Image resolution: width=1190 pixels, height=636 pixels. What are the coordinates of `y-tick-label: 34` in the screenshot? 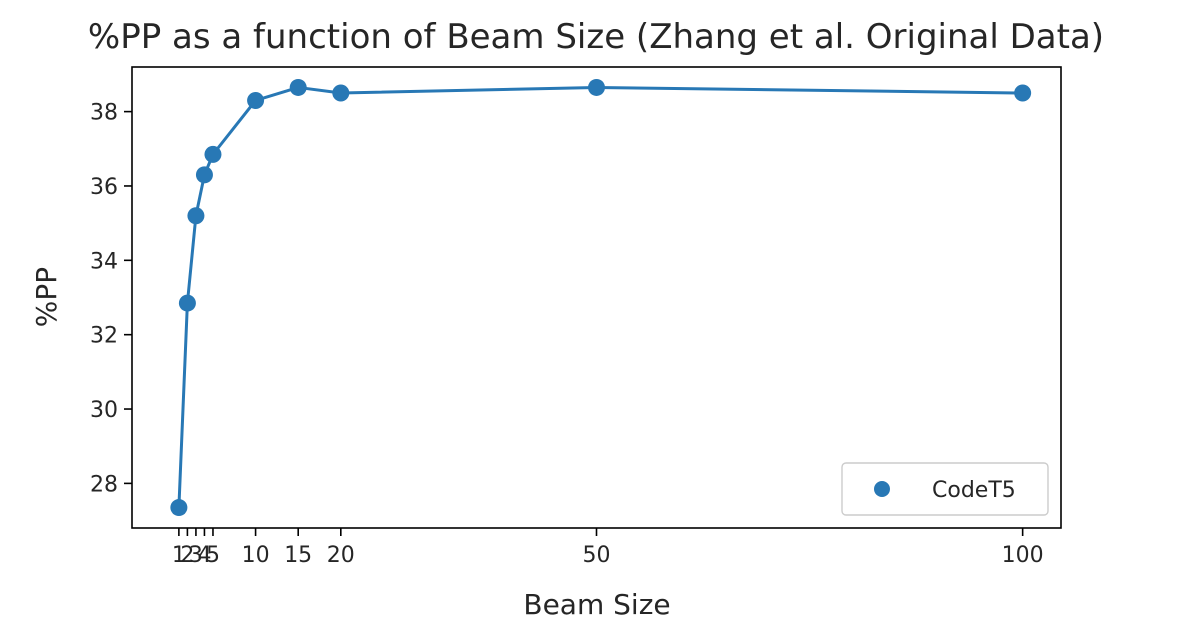 It's located at (104, 261).